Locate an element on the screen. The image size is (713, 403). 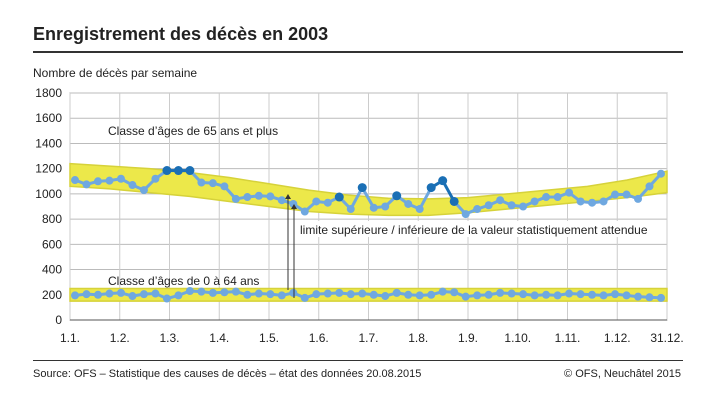
y-tick-label: 1400 is located at coordinates (48, 143).